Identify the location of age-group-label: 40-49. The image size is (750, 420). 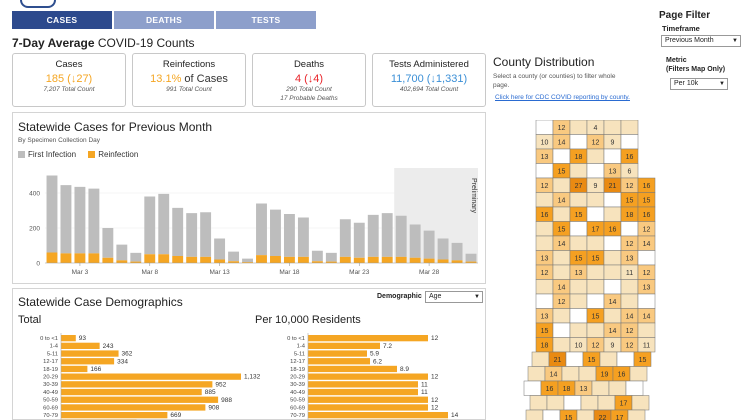
(297, 393).